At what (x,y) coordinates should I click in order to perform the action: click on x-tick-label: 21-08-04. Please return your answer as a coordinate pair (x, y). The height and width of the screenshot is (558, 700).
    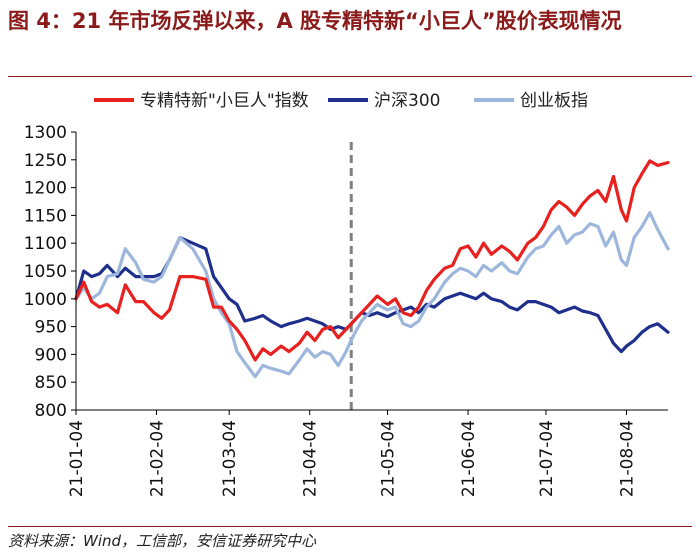
    Looking at the image, I should click on (627, 458).